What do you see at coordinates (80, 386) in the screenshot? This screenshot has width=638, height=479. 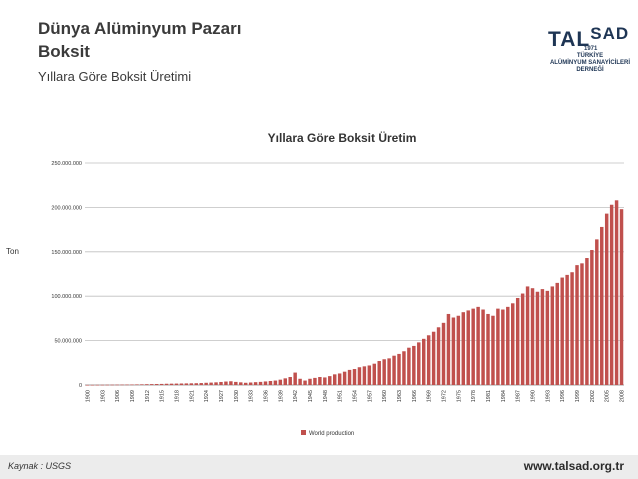 I see `y-tick-label: 0` at bounding box center [80, 386].